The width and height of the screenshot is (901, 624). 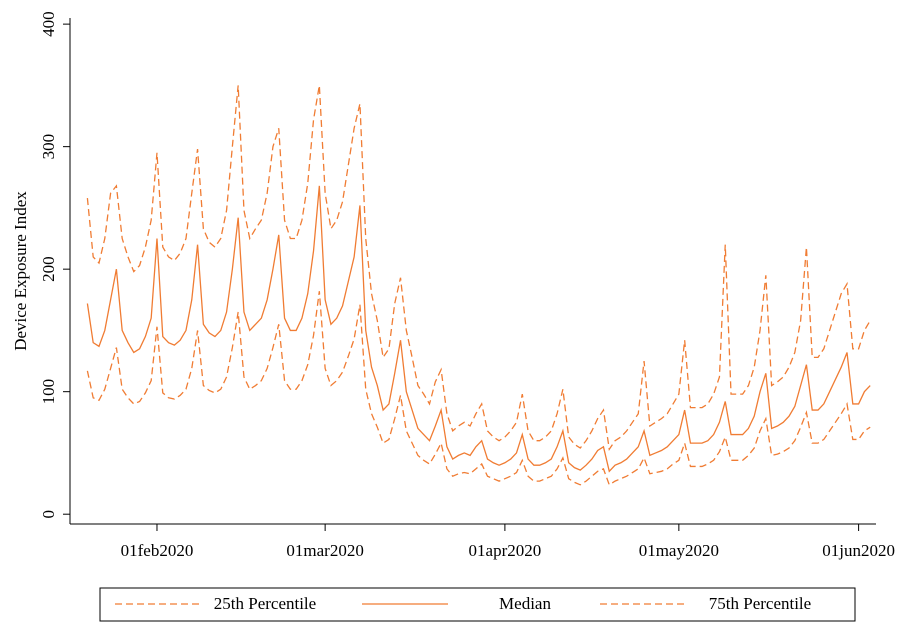 I want to click on y-tick-label: 400, so click(x=48, y=24).